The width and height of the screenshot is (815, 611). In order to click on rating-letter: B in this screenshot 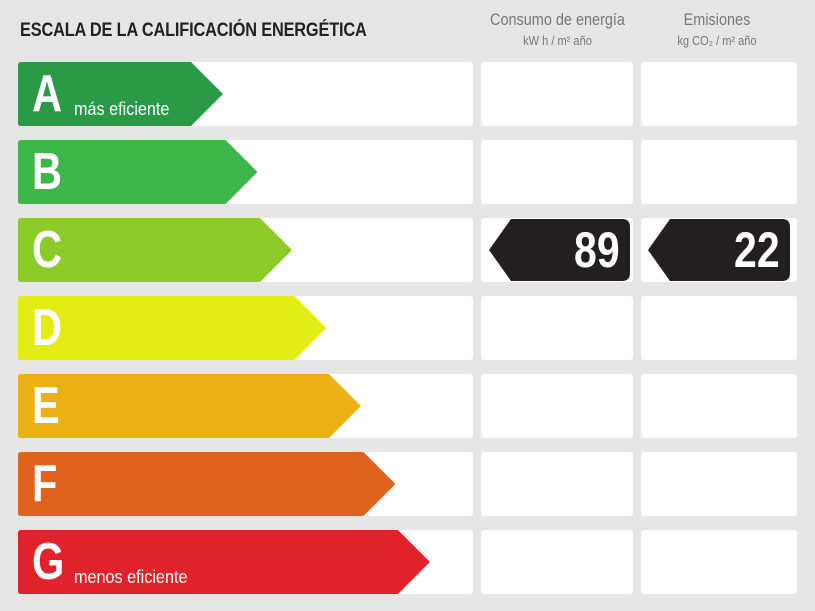, I will do `click(47, 172)`.